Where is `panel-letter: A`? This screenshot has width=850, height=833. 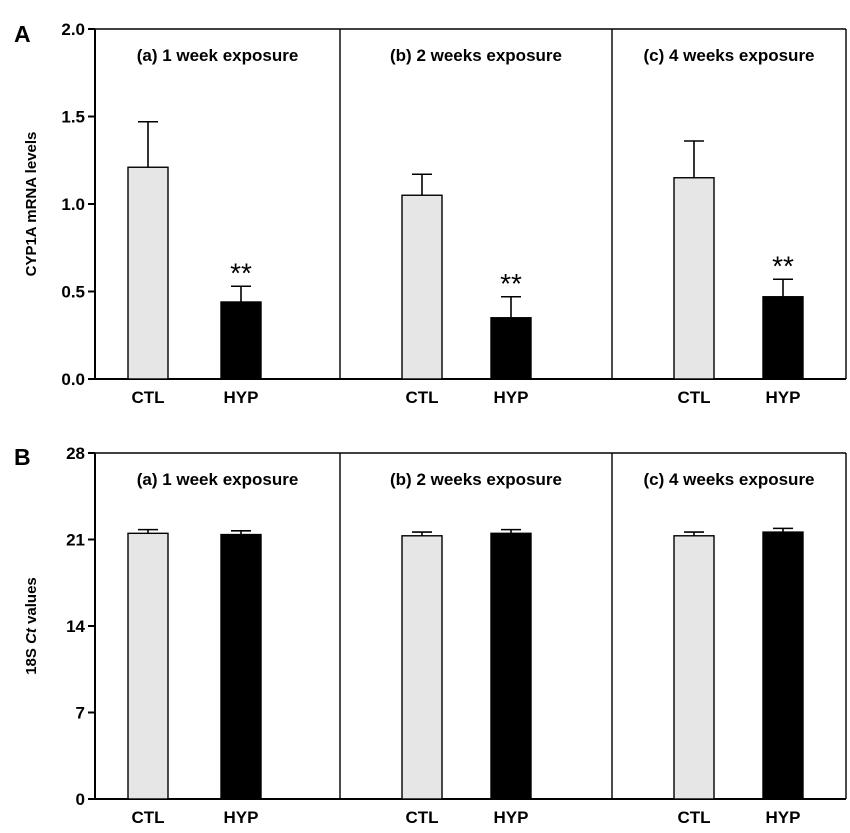
panel-letter: A is located at coordinates (22, 34).